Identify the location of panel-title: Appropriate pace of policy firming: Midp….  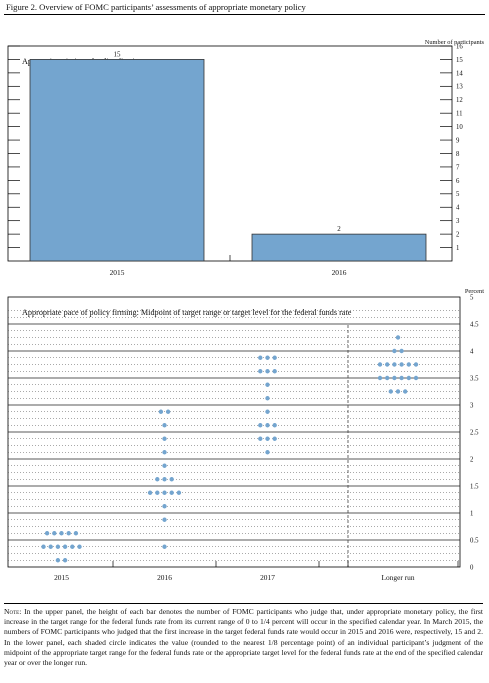
(187, 312).